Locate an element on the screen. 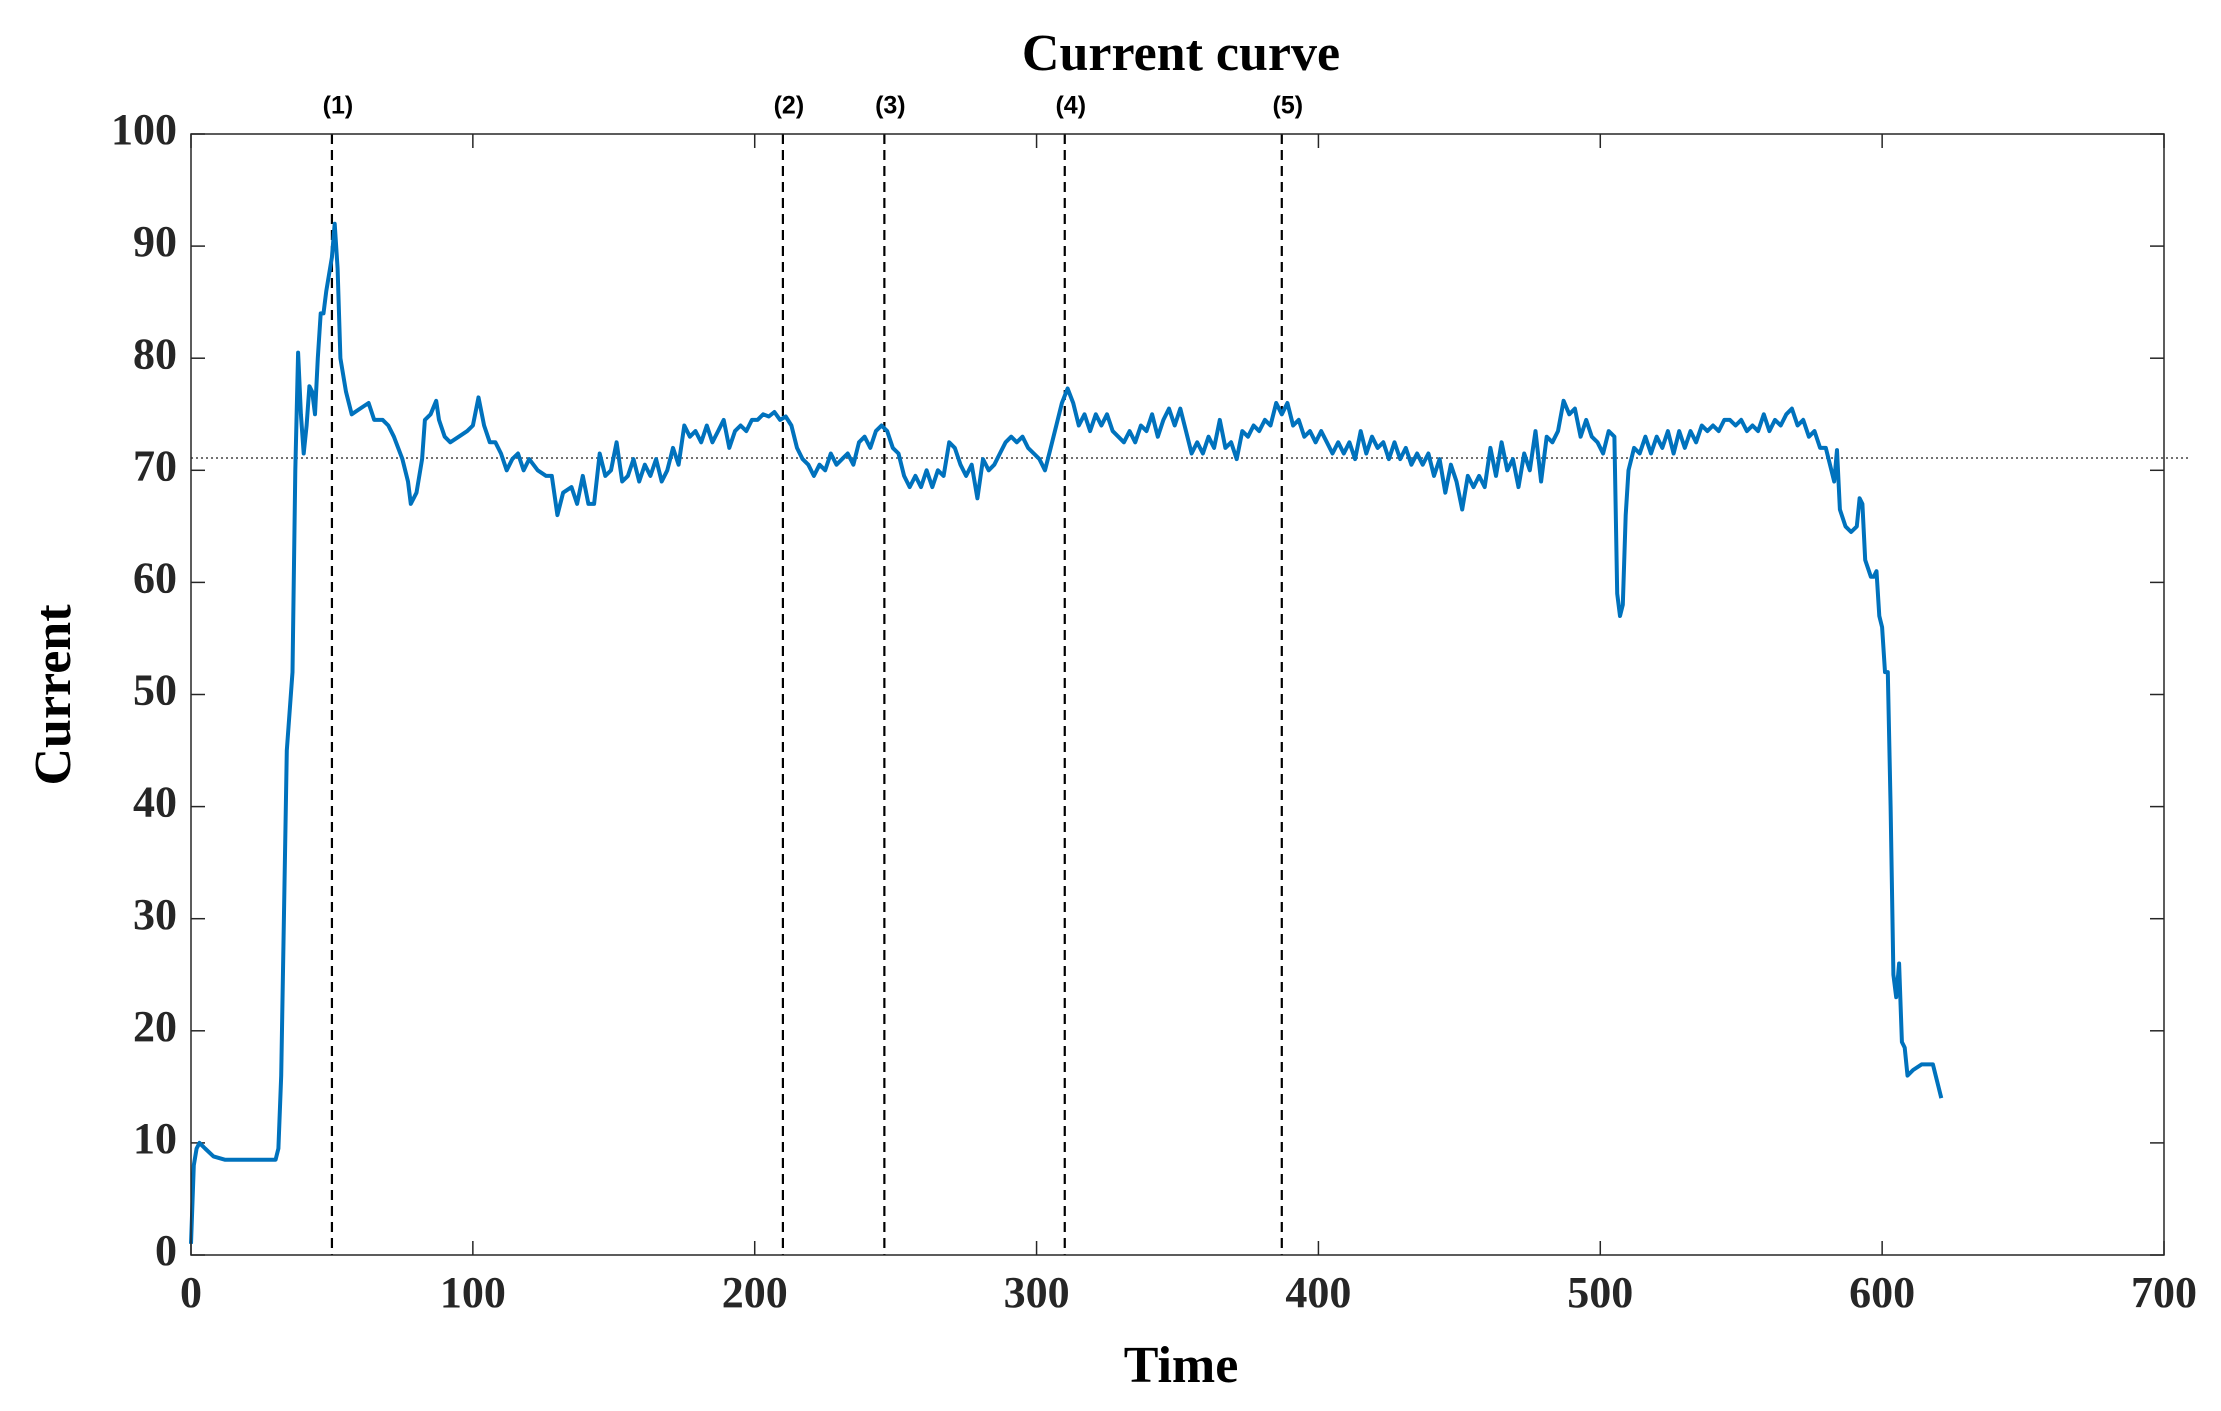 The height and width of the screenshot is (1411, 2221). marker-label: (2) is located at coordinates (789, 106).